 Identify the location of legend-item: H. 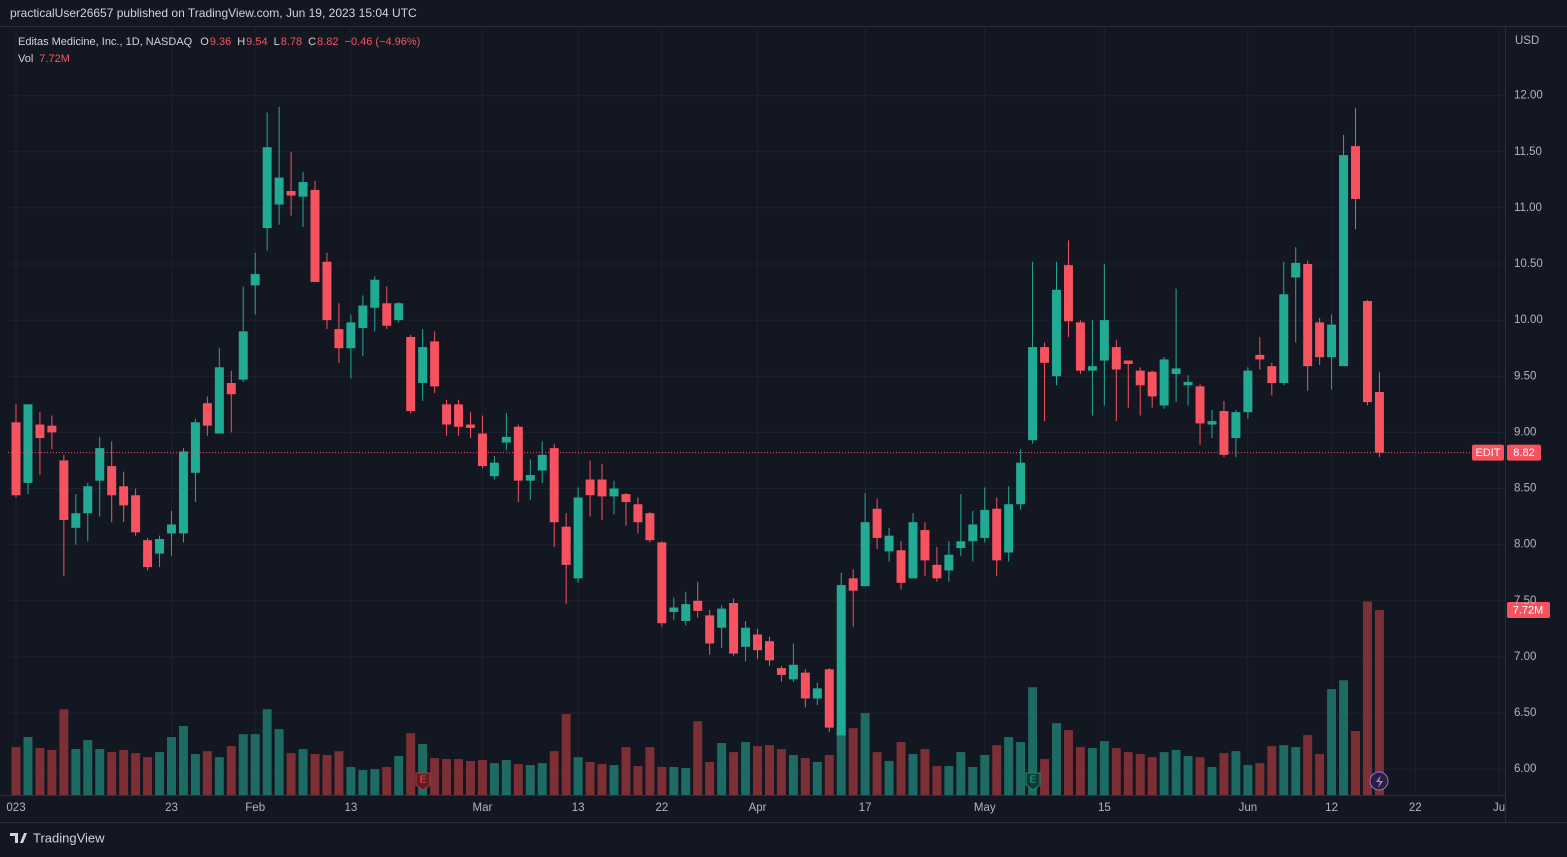
(241, 42).